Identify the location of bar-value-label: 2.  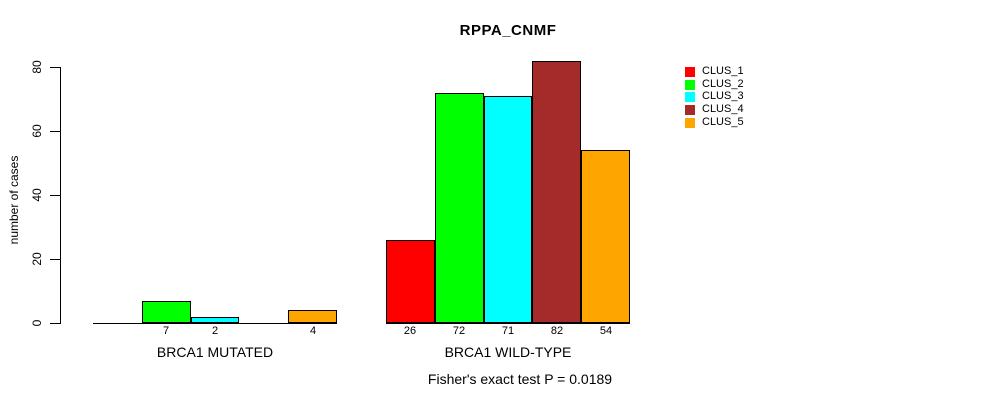
(215, 331).